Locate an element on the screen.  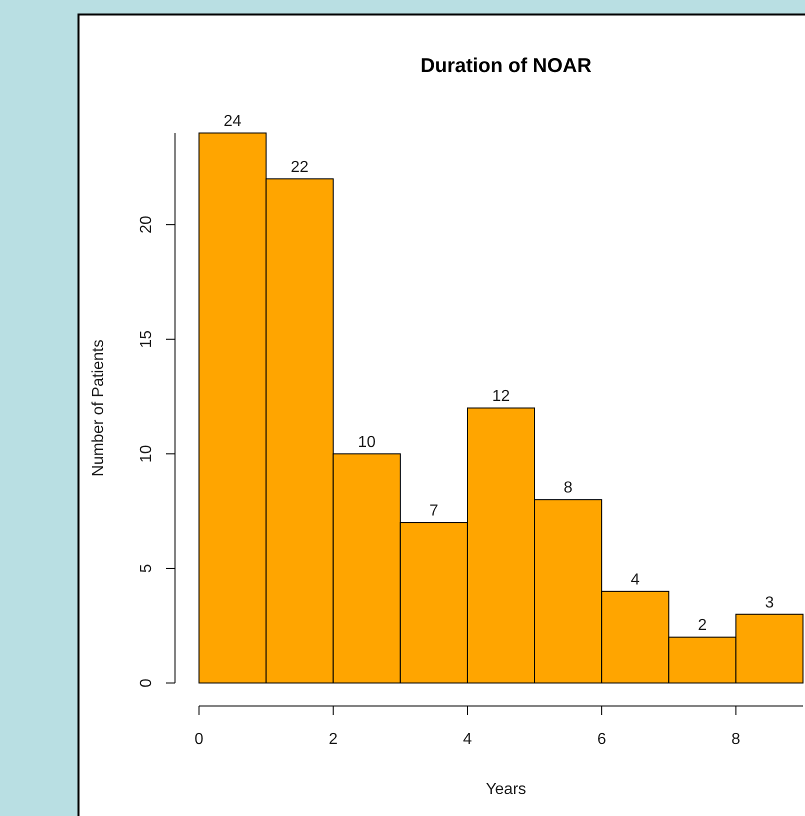
x-tick-label: 8 is located at coordinates (735, 739).